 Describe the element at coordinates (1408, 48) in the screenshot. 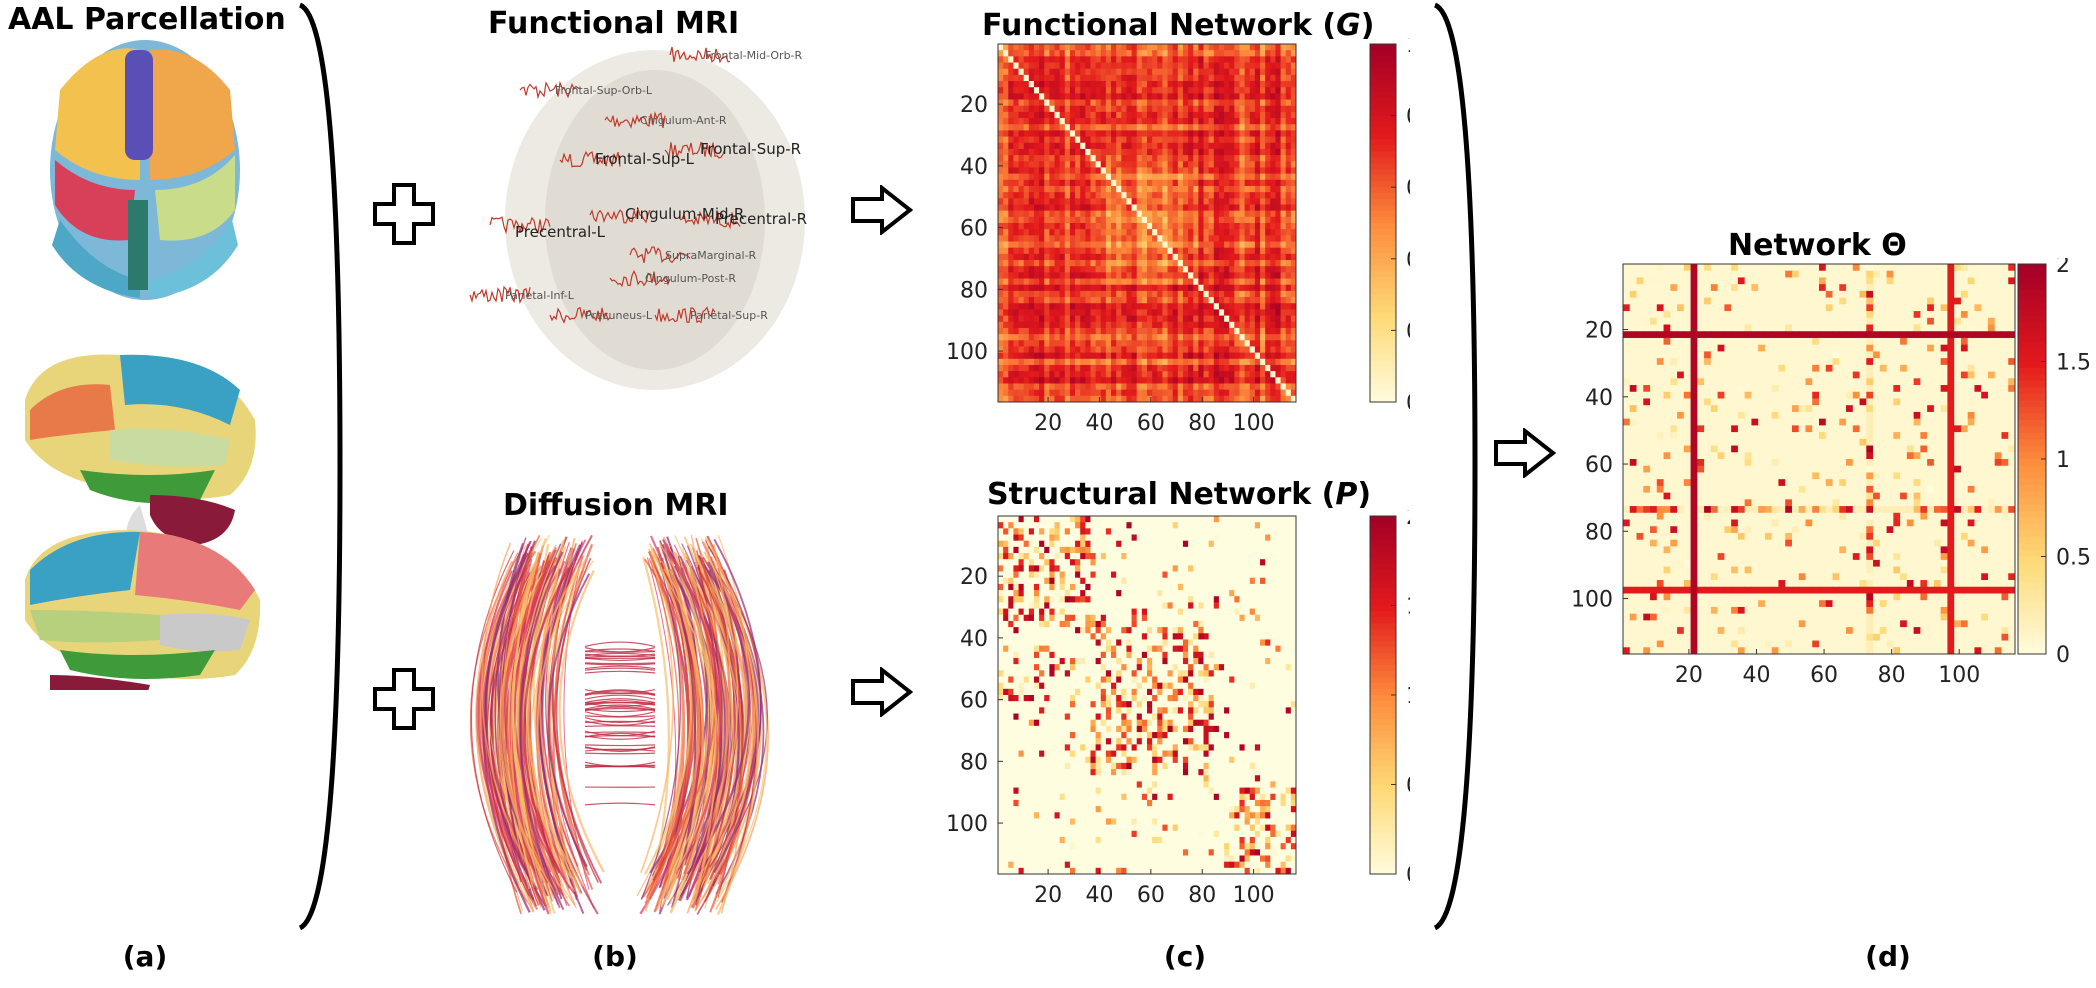

I see `colorbar-tick-label: 1` at that location.